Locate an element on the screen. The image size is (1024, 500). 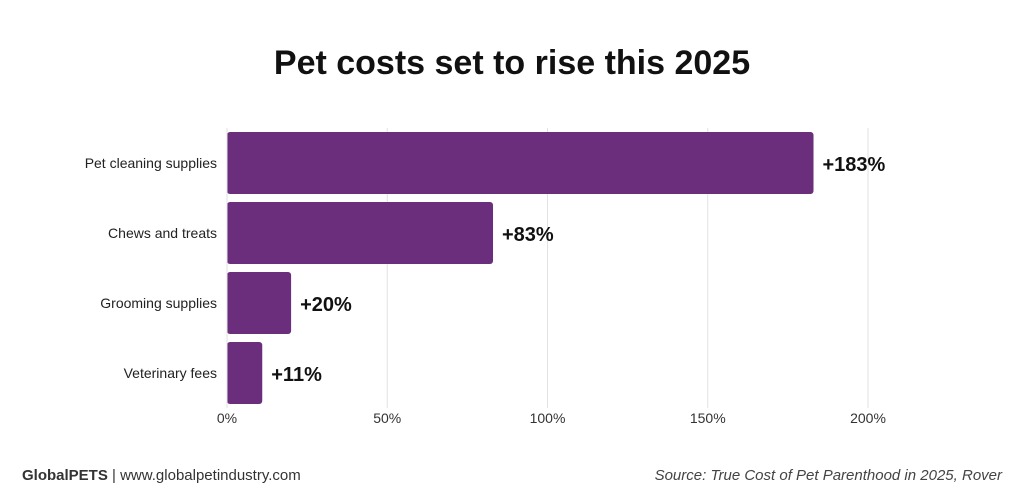
category-label: Pet cleaning supplies is located at coordinates (151, 163).